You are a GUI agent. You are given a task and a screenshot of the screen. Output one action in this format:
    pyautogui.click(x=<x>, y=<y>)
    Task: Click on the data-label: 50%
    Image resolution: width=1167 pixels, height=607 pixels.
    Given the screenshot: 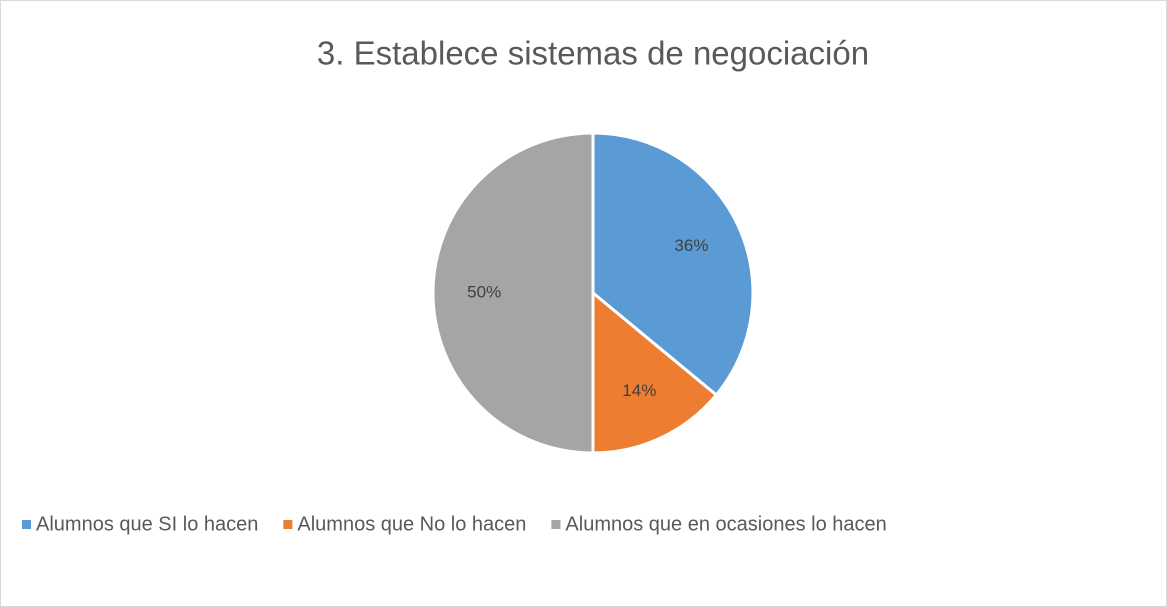 What is the action you would take?
    pyautogui.click(x=484, y=291)
    